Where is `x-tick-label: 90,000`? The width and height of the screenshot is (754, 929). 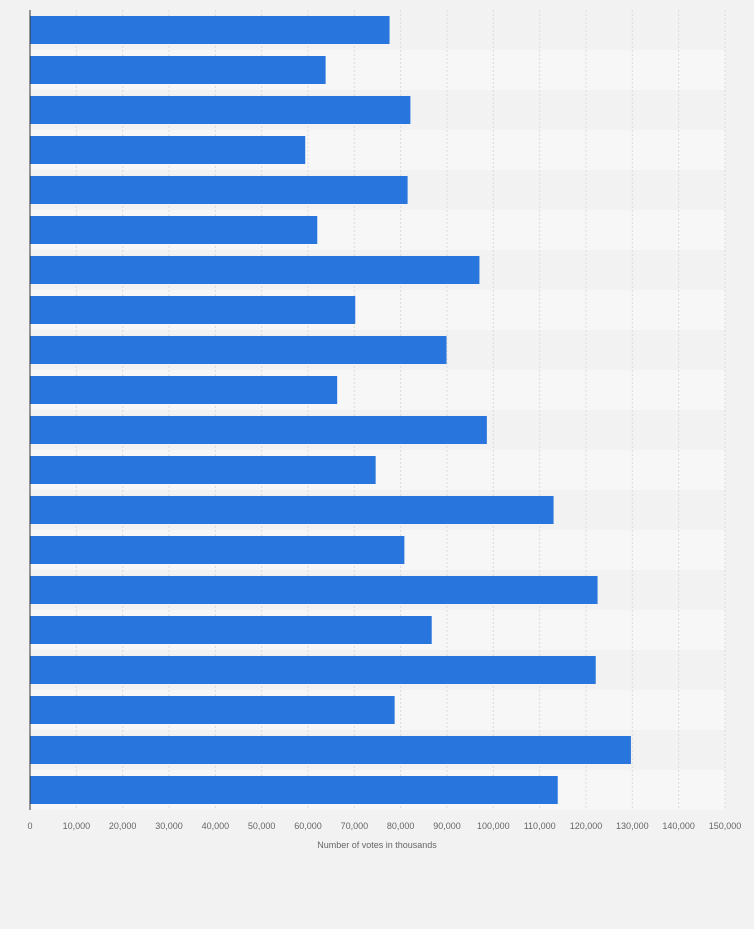
x-tick-label: 90,000 is located at coordinates (447, 826).